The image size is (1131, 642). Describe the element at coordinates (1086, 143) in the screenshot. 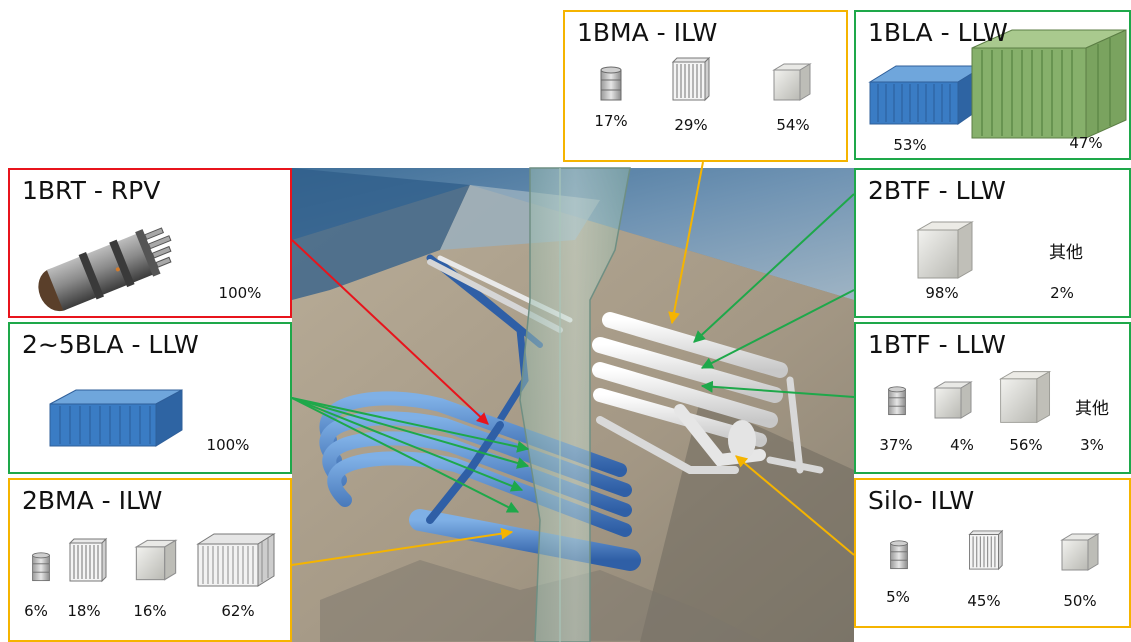

I see `percent-label: 47%` at that location.